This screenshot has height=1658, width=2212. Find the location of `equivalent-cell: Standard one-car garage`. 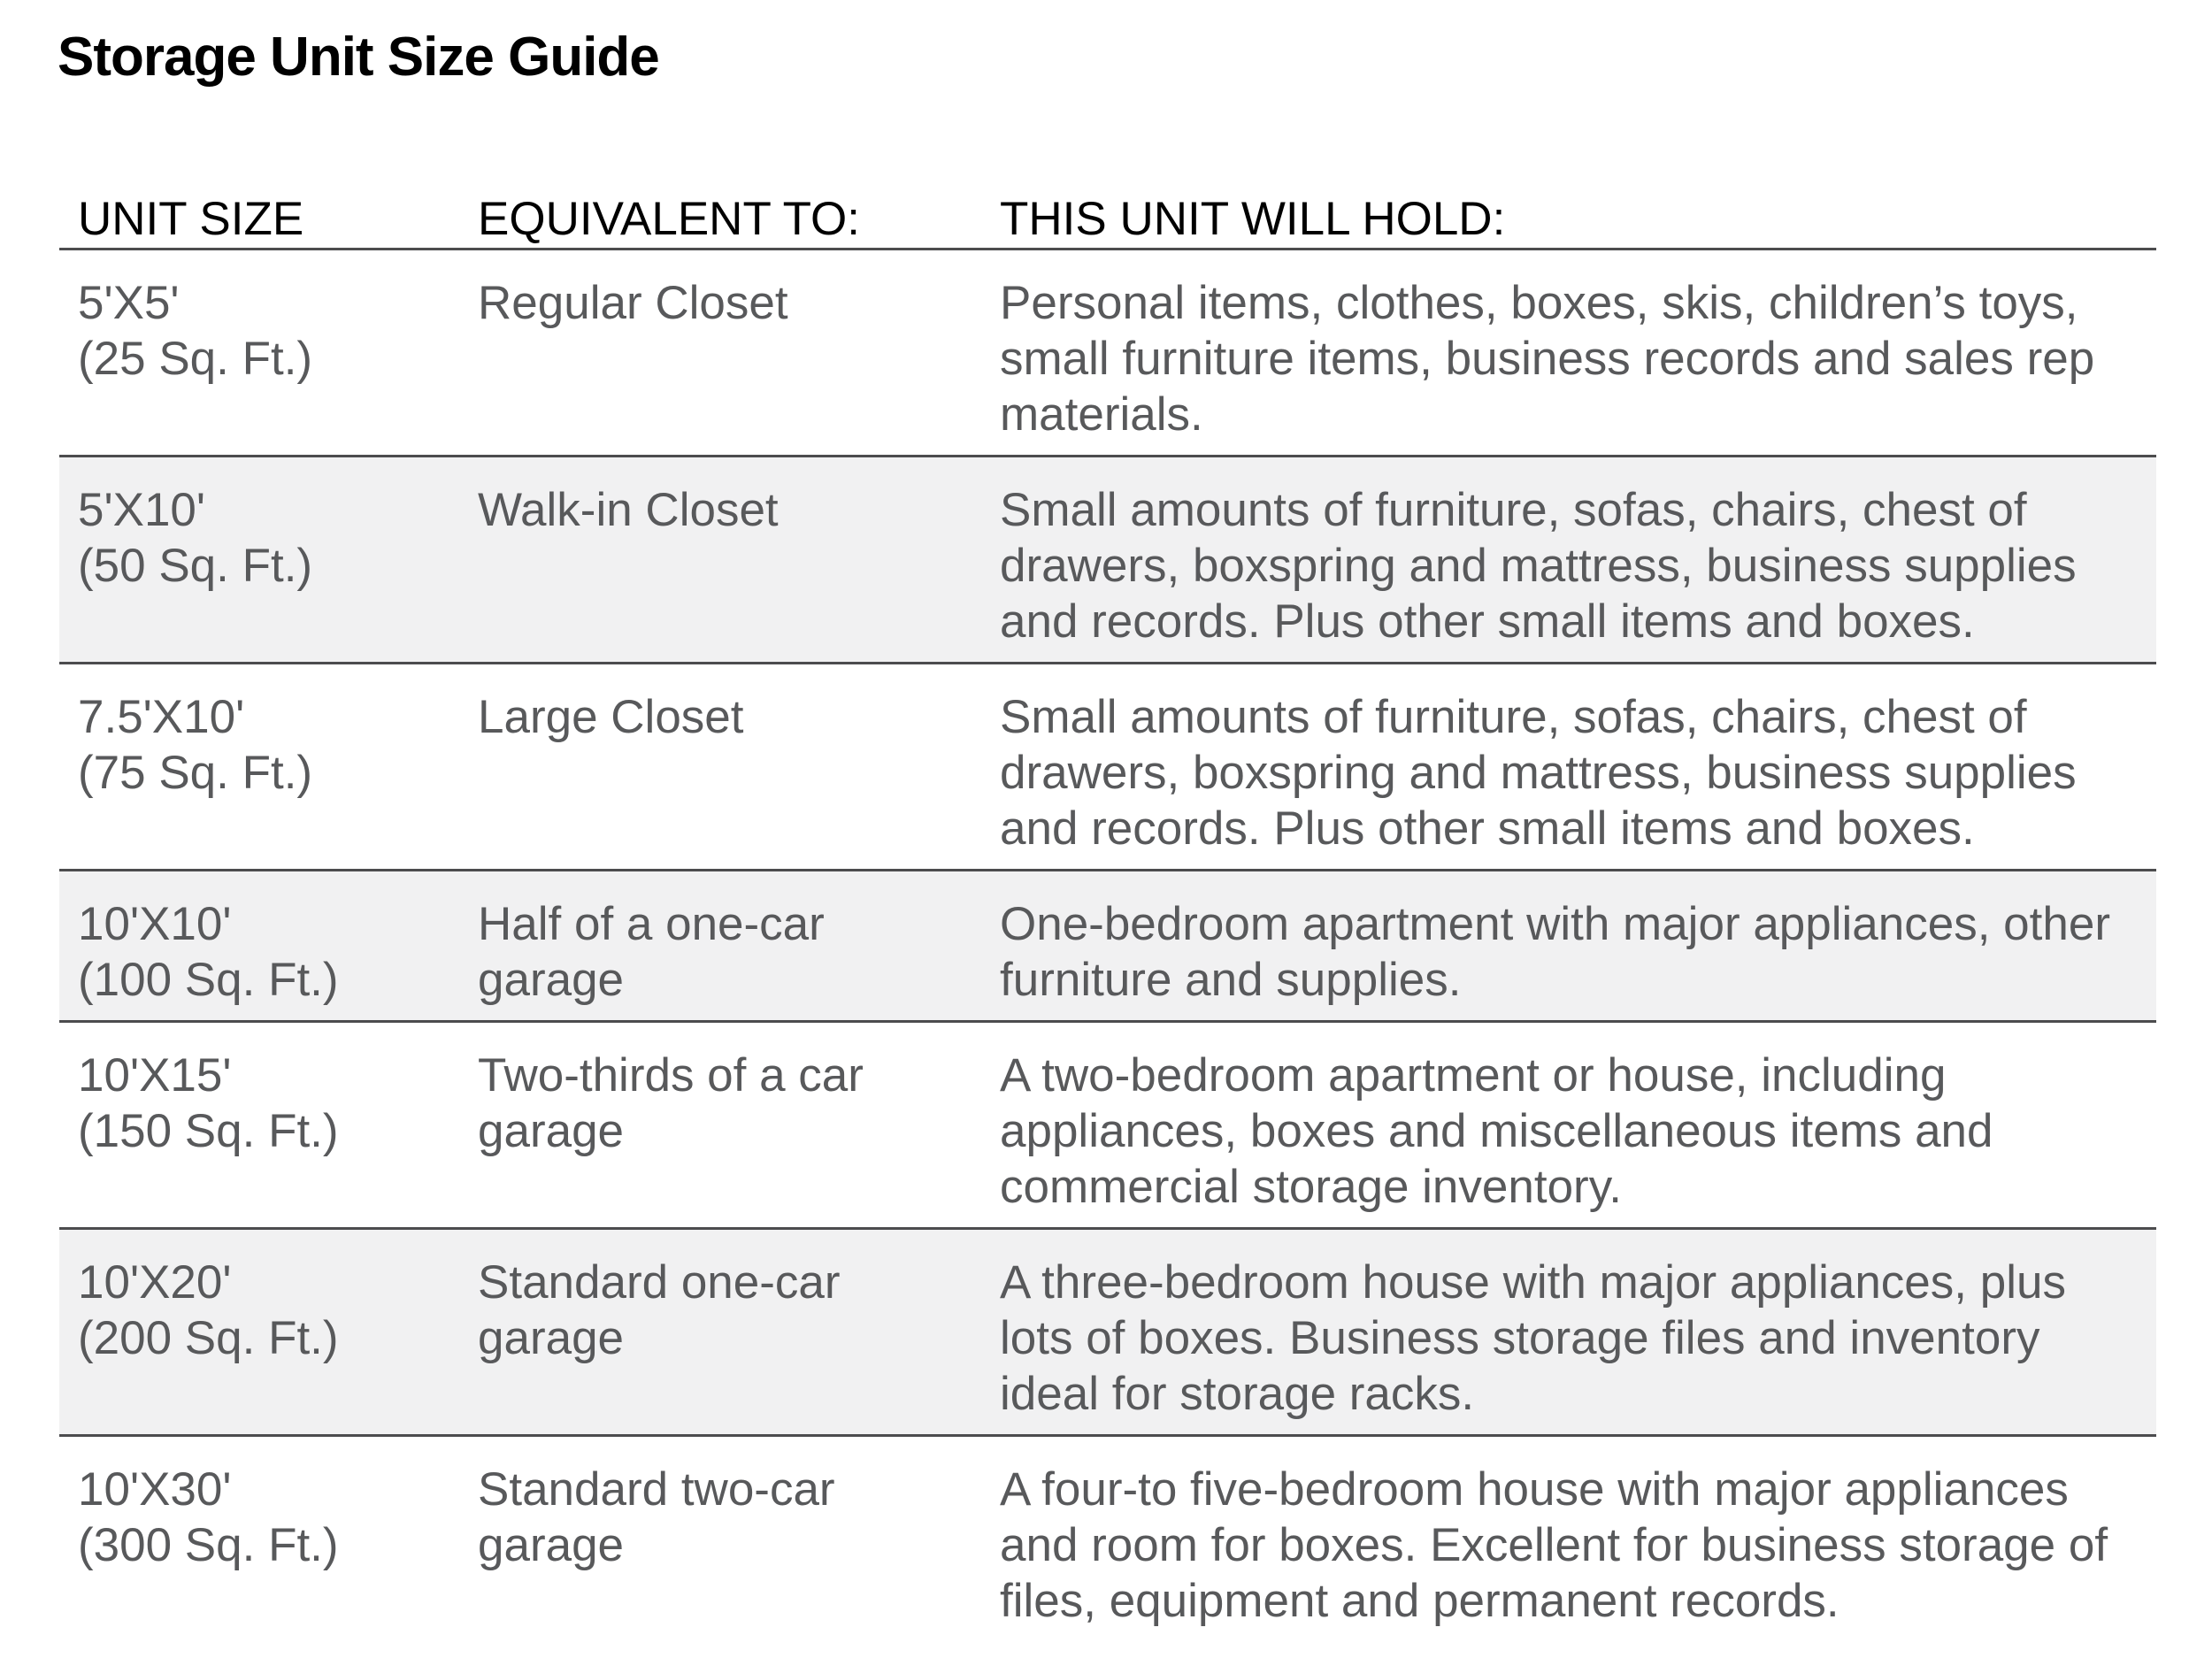

equivalent-cell: Standard one-car garage is located at coordinates (659, 1310).